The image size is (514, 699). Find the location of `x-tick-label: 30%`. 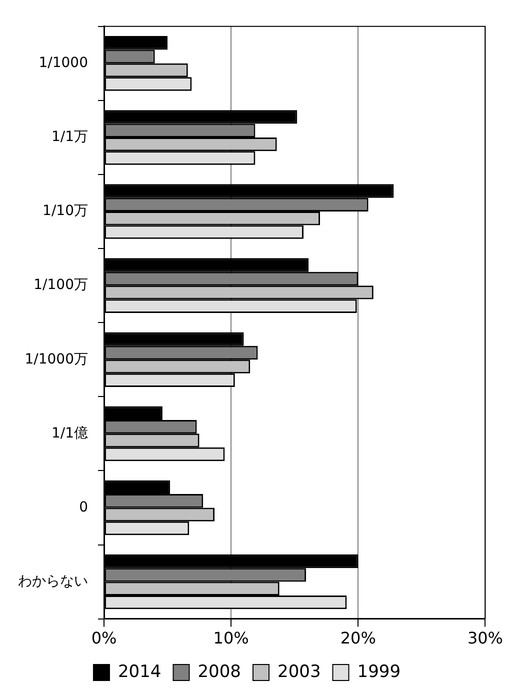

x-tick-label: 30% is located at coordinates (485, 638).